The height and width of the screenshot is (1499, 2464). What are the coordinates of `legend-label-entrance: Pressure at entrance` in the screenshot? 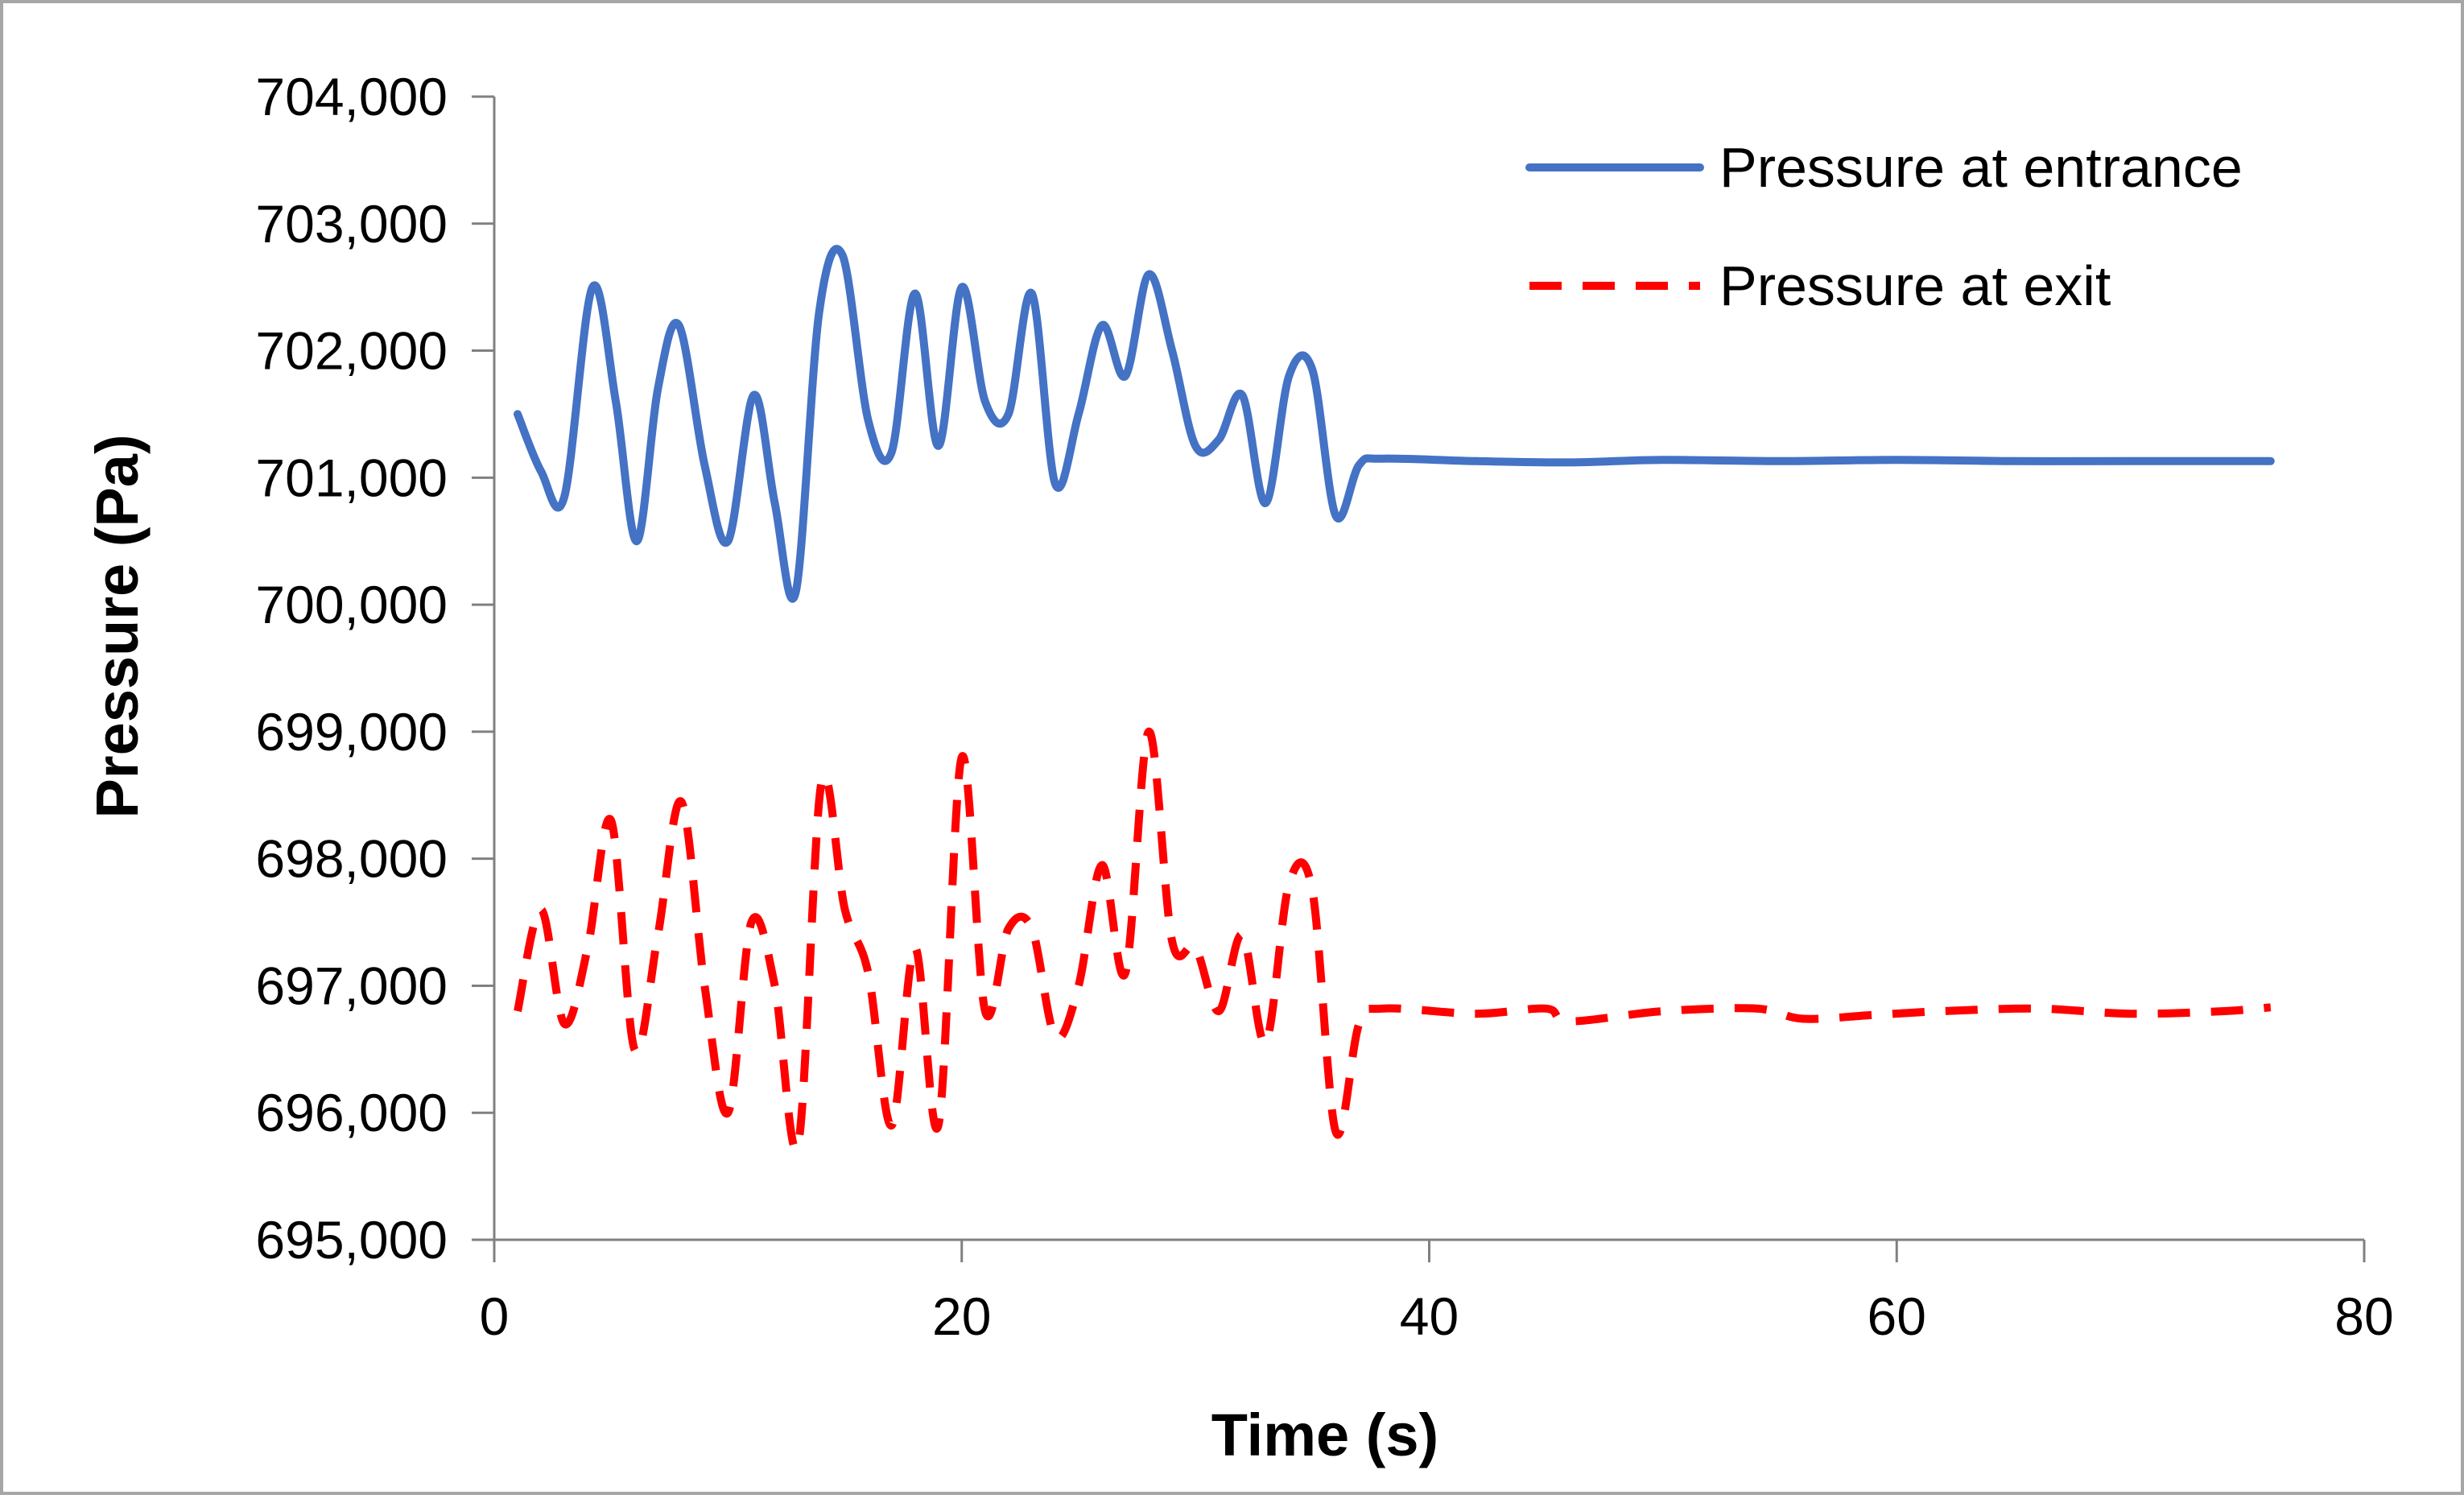 It's located at (1981, 167).